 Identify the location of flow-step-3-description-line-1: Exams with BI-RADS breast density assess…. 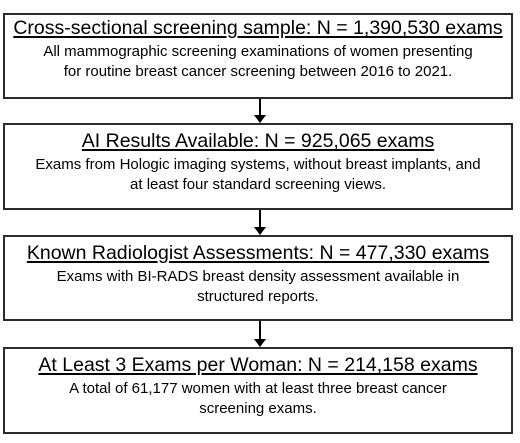
(258, 276).